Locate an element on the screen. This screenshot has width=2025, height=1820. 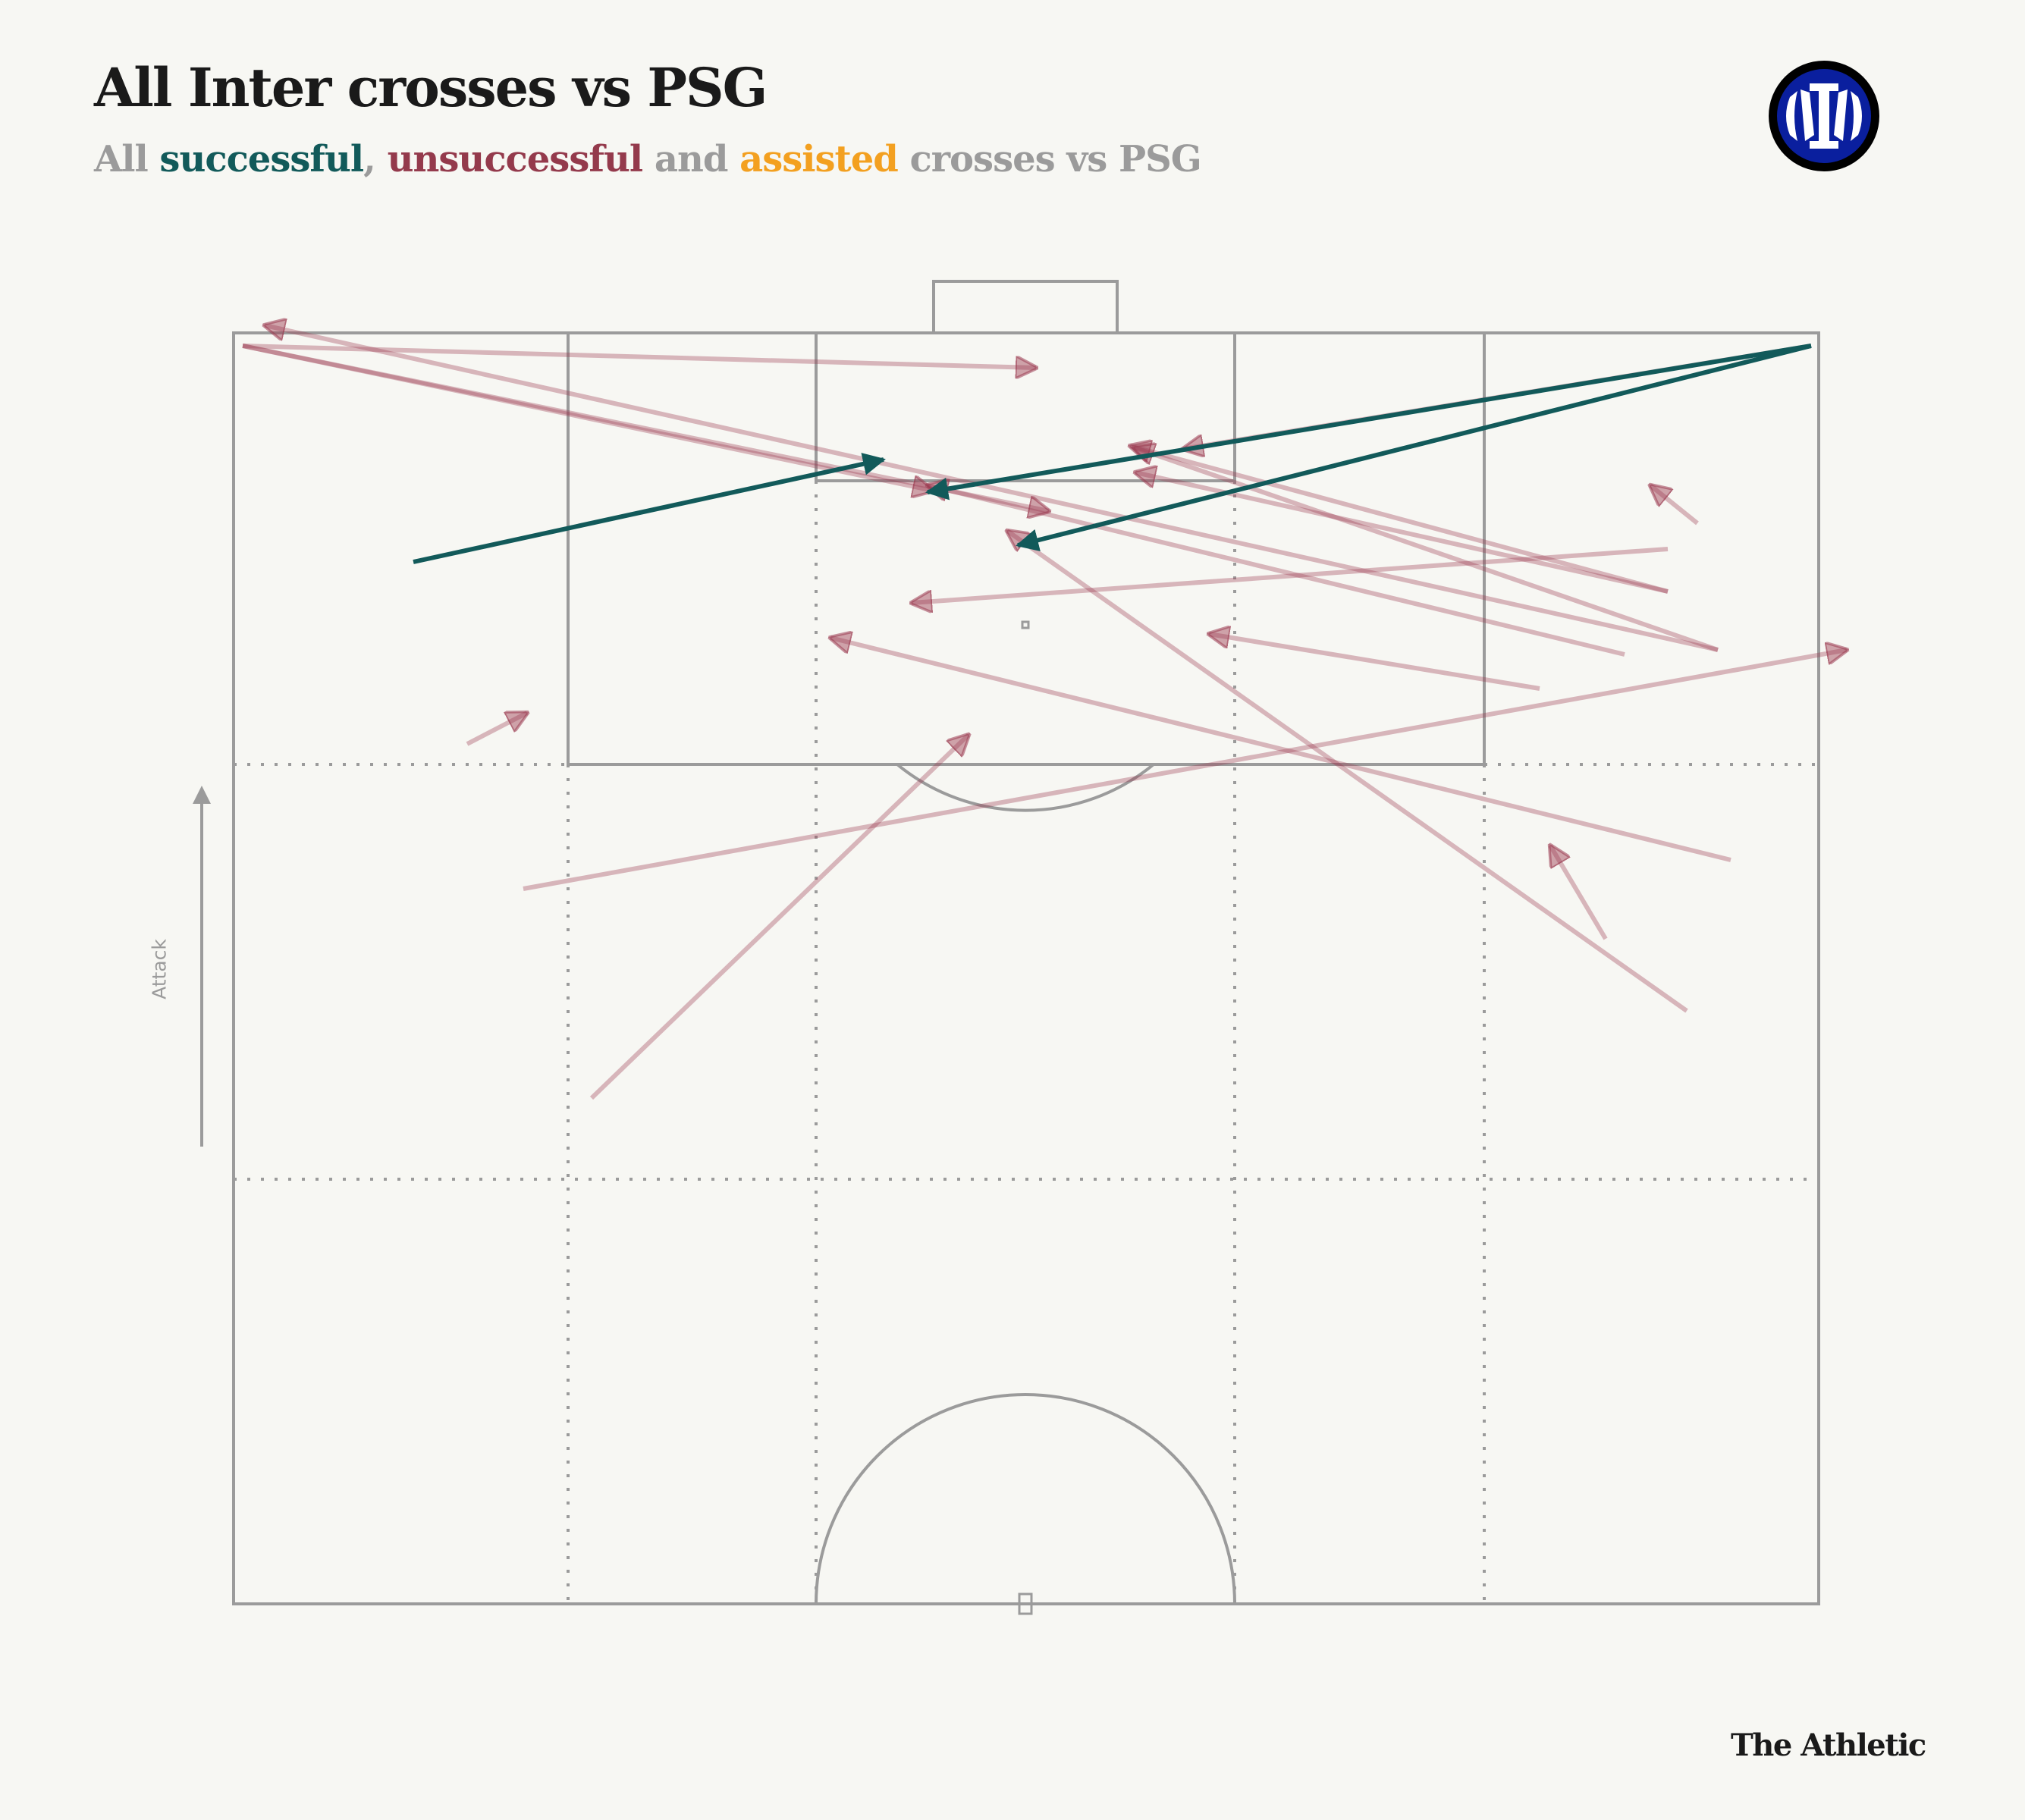
penalty-box is located at coordinates (1026, 548).